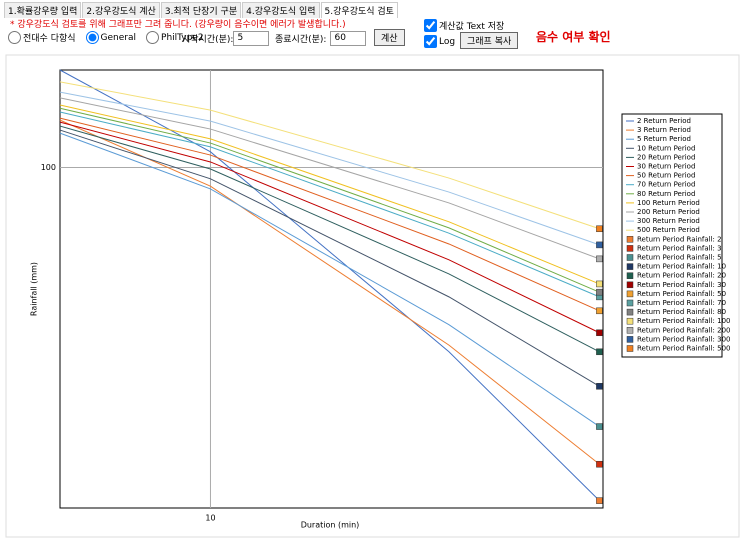  What do you see at coordinates (43, 10) in the screenshot?
I see `tab: 1.확률강우량 입력` at bounding box center [43, 10].